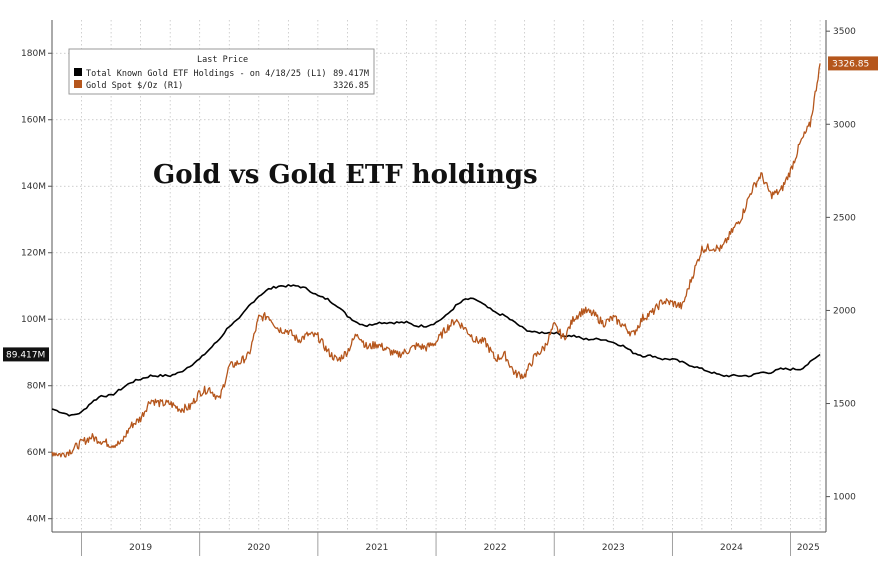 The height and width of the screenshot is (570, 886). What do you see at coordinates (844, 218) in the screenshot?
I see `right-tick-label: 2500` at bounding box center [844, 218].